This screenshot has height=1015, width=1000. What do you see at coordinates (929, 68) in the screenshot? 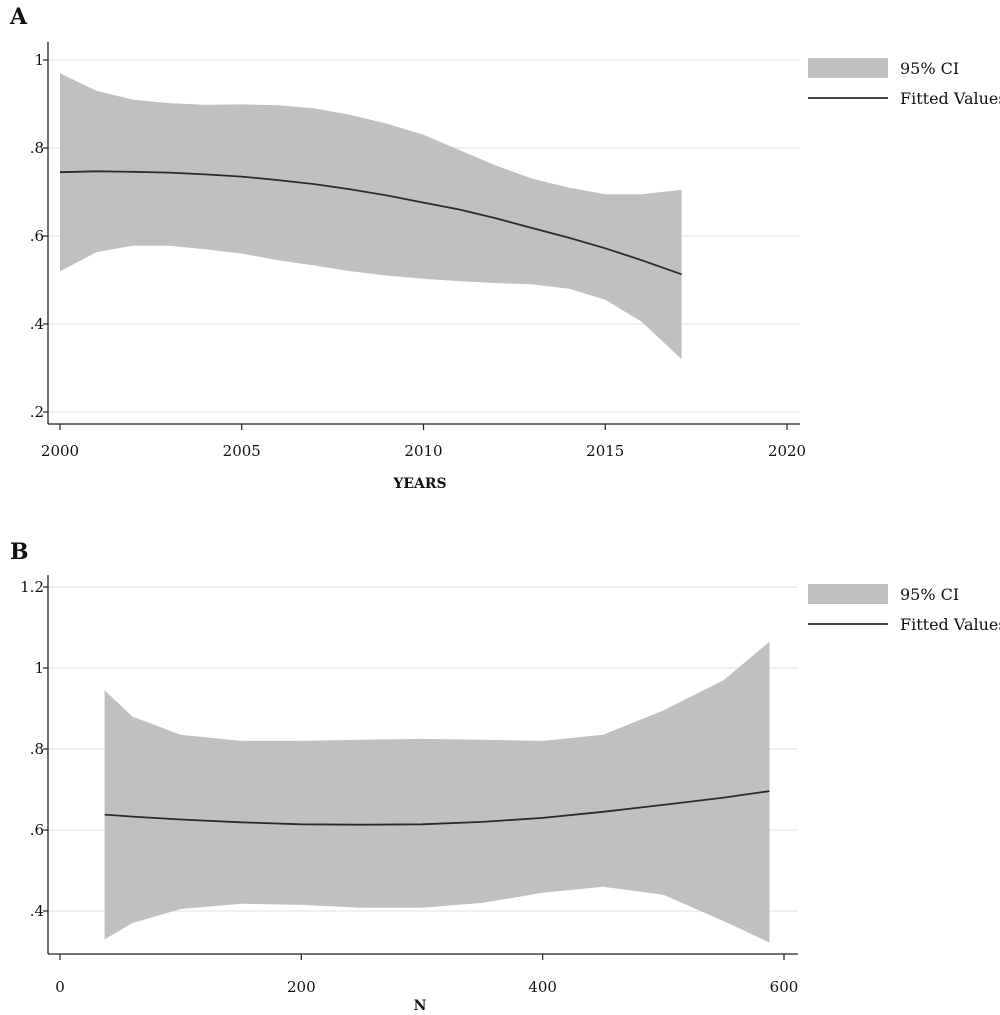
I see `panel-a-legend-ci-label: 95% CI` at bounding box center [929, 68].